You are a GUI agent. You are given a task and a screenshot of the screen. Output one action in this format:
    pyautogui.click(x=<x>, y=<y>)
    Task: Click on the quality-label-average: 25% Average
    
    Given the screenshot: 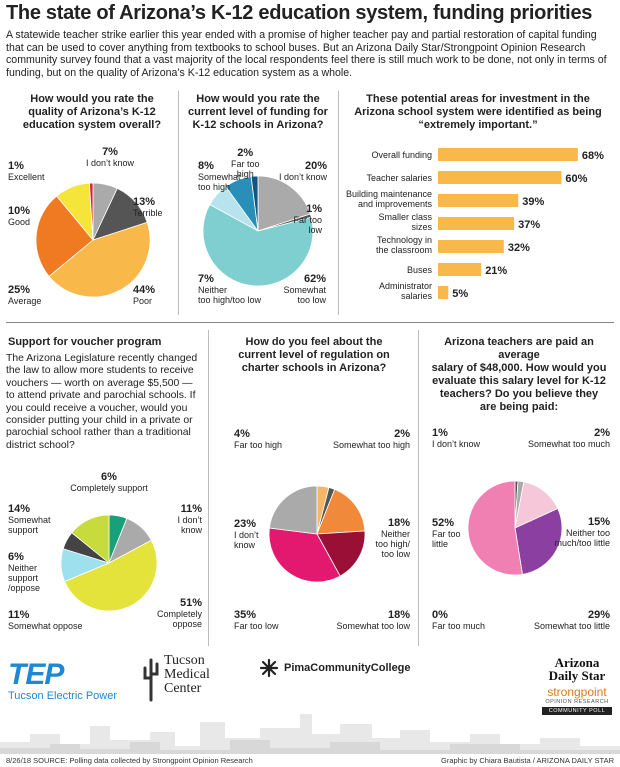 What is the action you would take?
    pyautogui.click(x=24, y=295)
    